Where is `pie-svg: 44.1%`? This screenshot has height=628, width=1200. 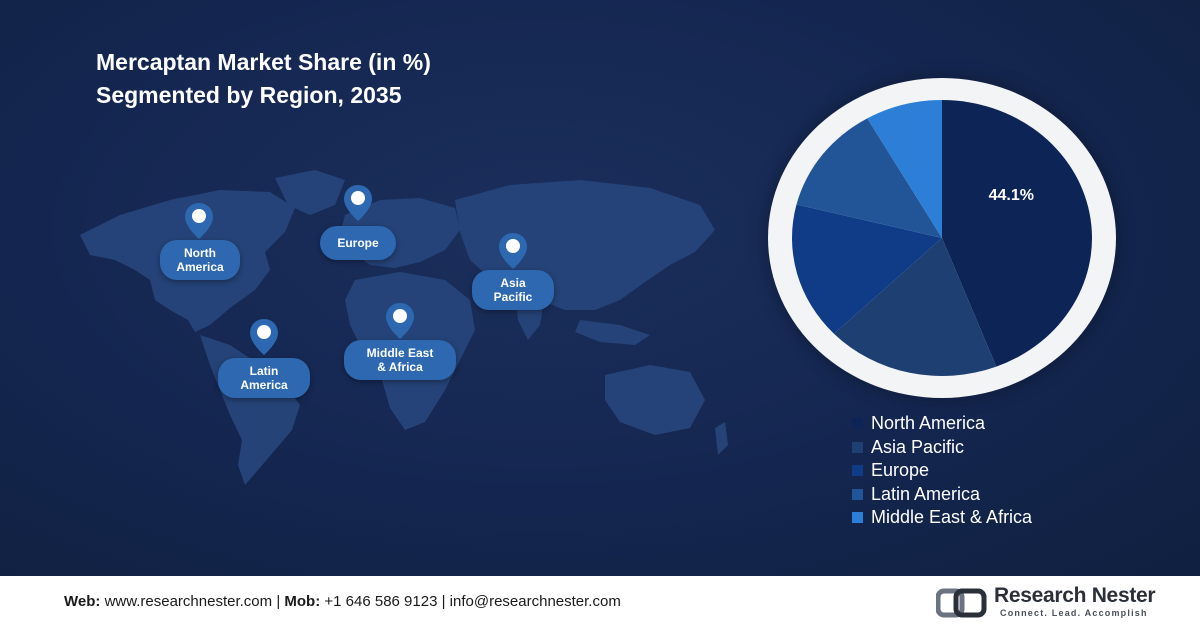 pie-svg: 44.1% is located at coordinates (942, 238).